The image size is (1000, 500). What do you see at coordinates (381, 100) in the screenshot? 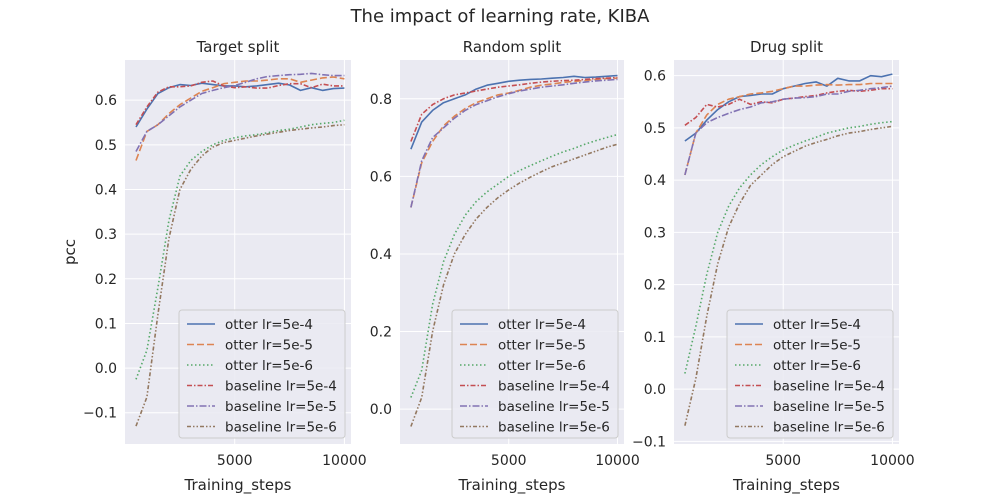
I see `y-tick-label: 0.8` at bounding box center [381, 100].